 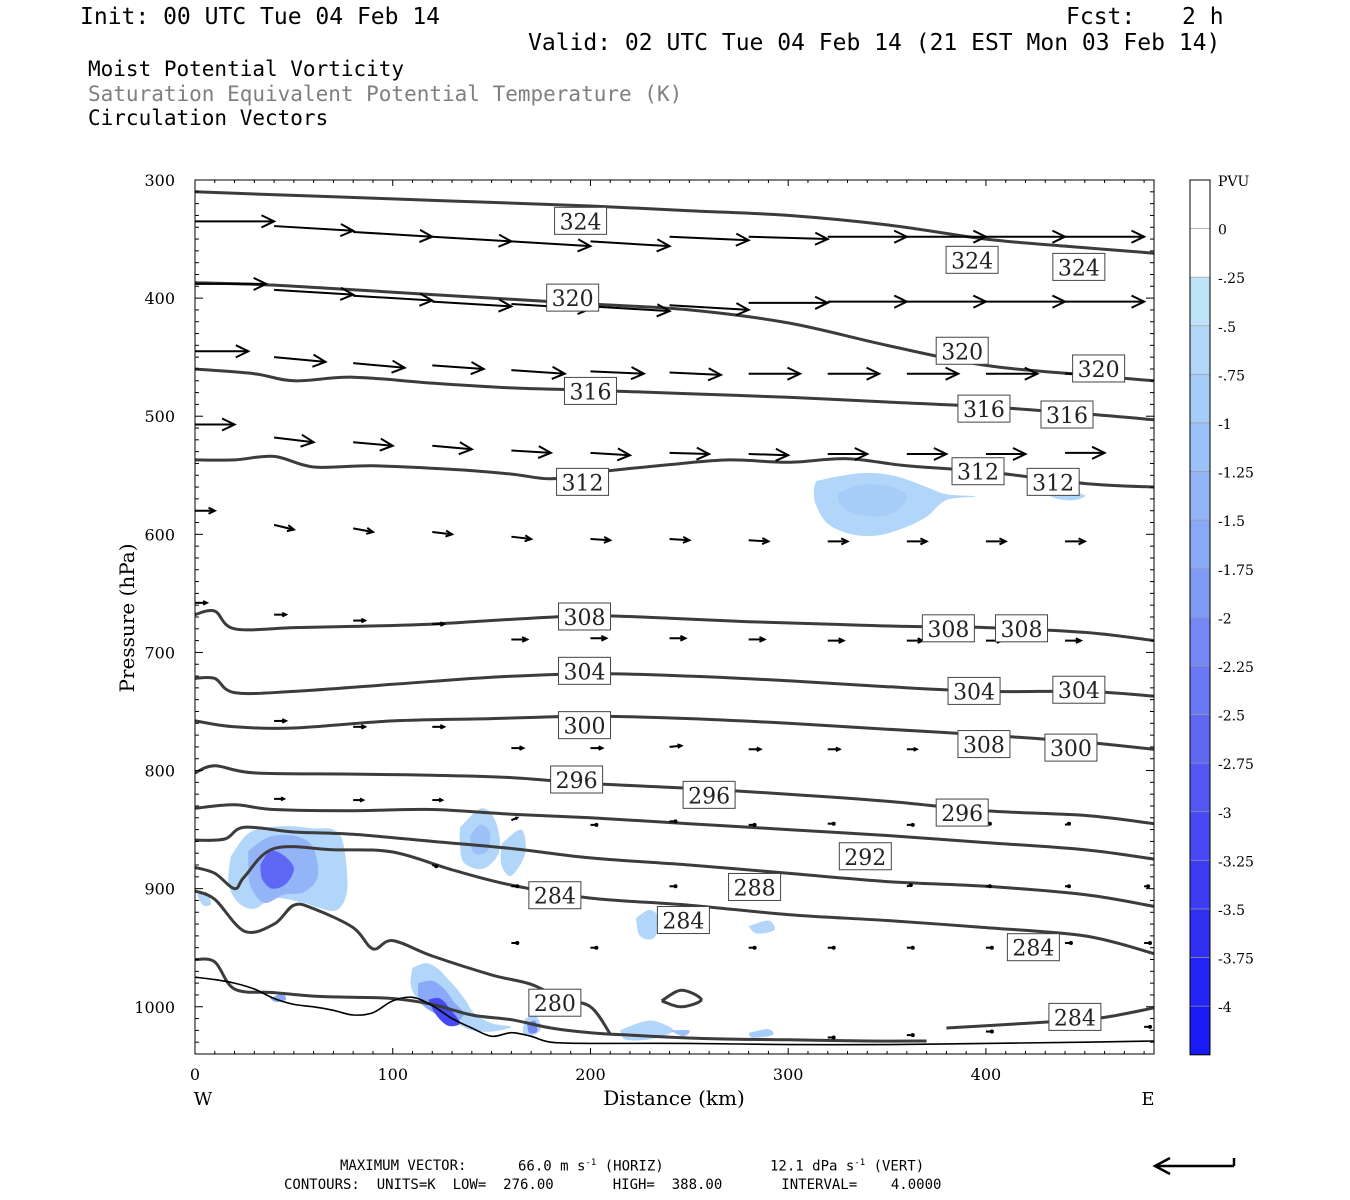 What do you see at coordinates (1236, 862) in the screenshot?
I see `colorbar-label: -3.25` at bounding box center [1236, 862].